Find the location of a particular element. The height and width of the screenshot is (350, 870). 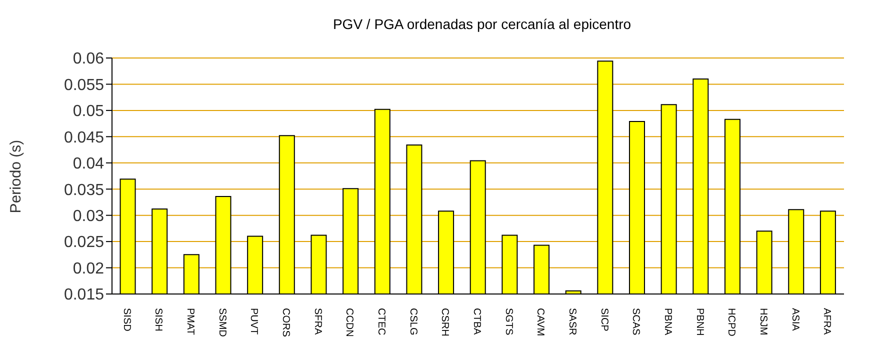

x-tick-label: HSJM is located at coordinates (762, 322).